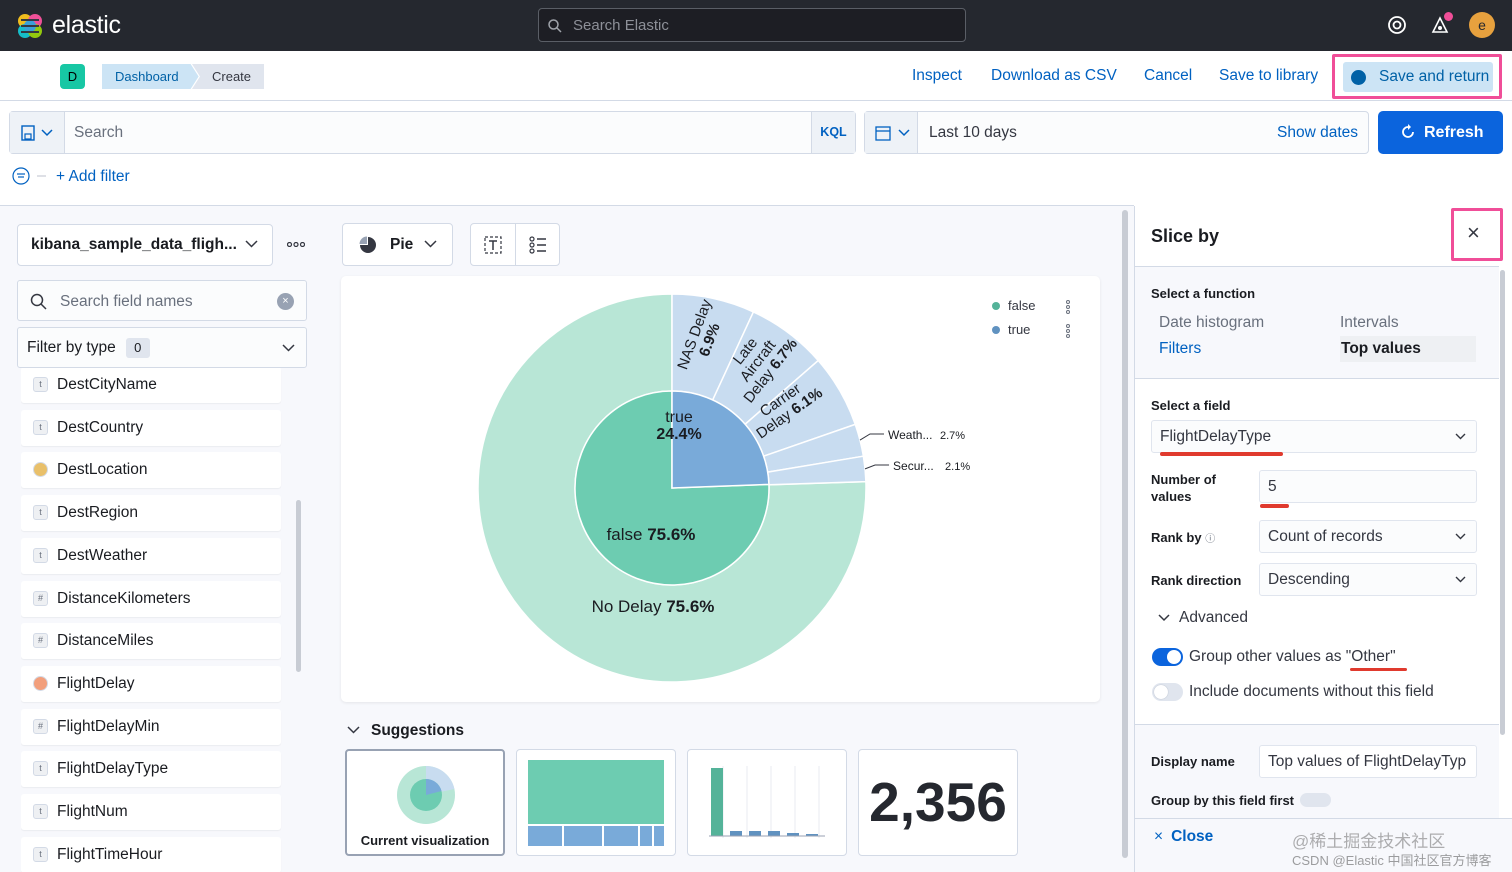 This screenshot has width=1512, height=872. I want to click on field-select: FlightDelayType, so click(1314, 436).